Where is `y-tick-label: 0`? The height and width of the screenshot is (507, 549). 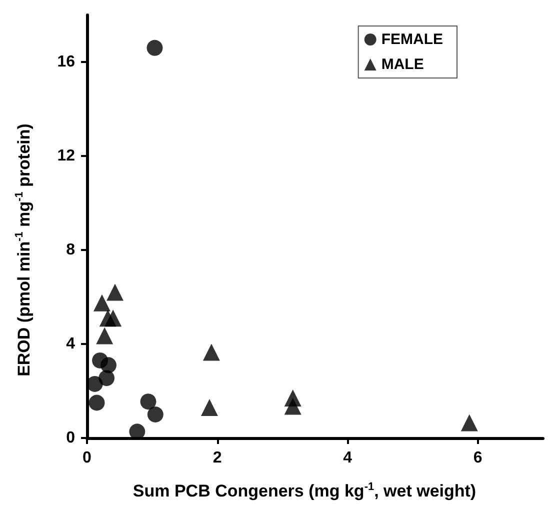
y-tick-label: 0 is located at coordinates (71, 438).